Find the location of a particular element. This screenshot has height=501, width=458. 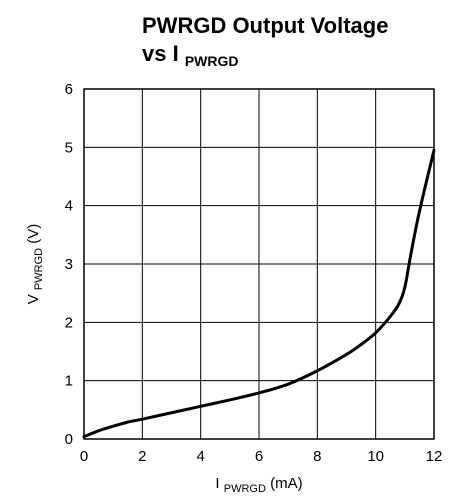

x-tick-label: 6 is located at coordinates (259, 456).